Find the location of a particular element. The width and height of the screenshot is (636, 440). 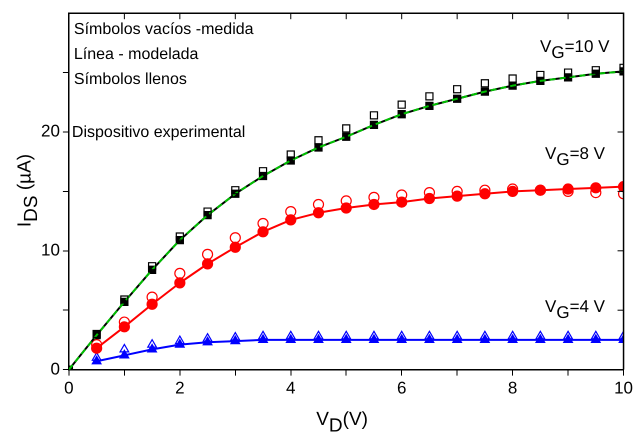

annotation: Símbolos vacíos -medida is located at coordinates (164, 29).